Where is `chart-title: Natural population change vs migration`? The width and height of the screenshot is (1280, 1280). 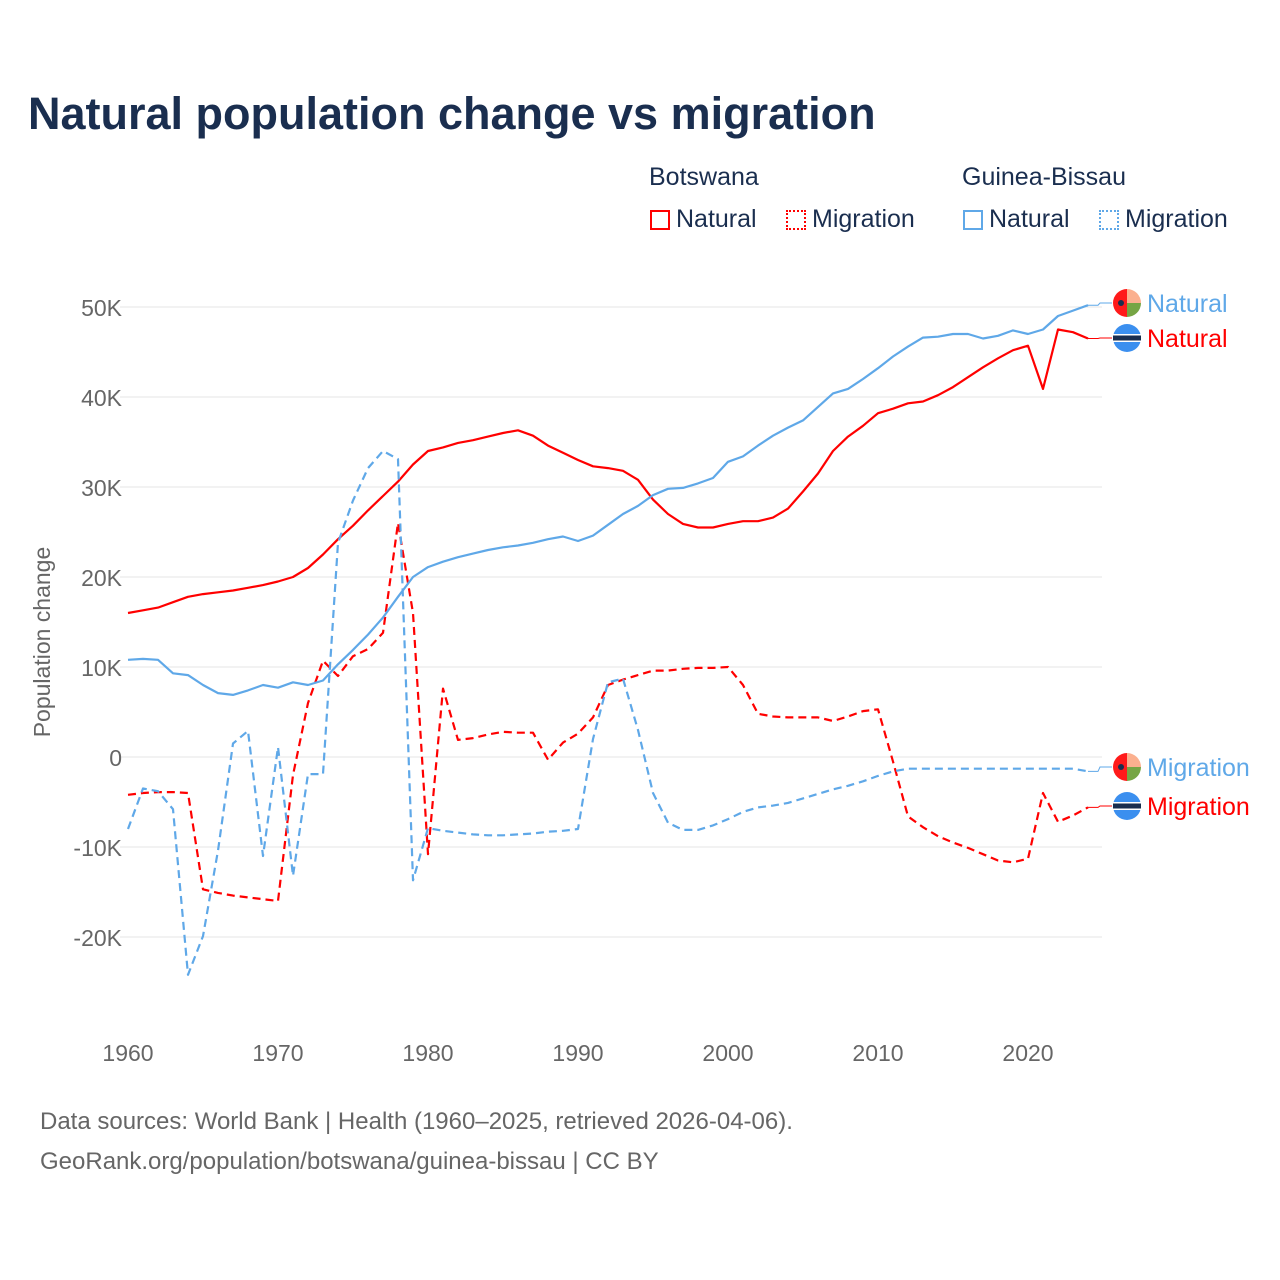
chart-title: Natural population change vs migration is located at coordinates (452, 113).